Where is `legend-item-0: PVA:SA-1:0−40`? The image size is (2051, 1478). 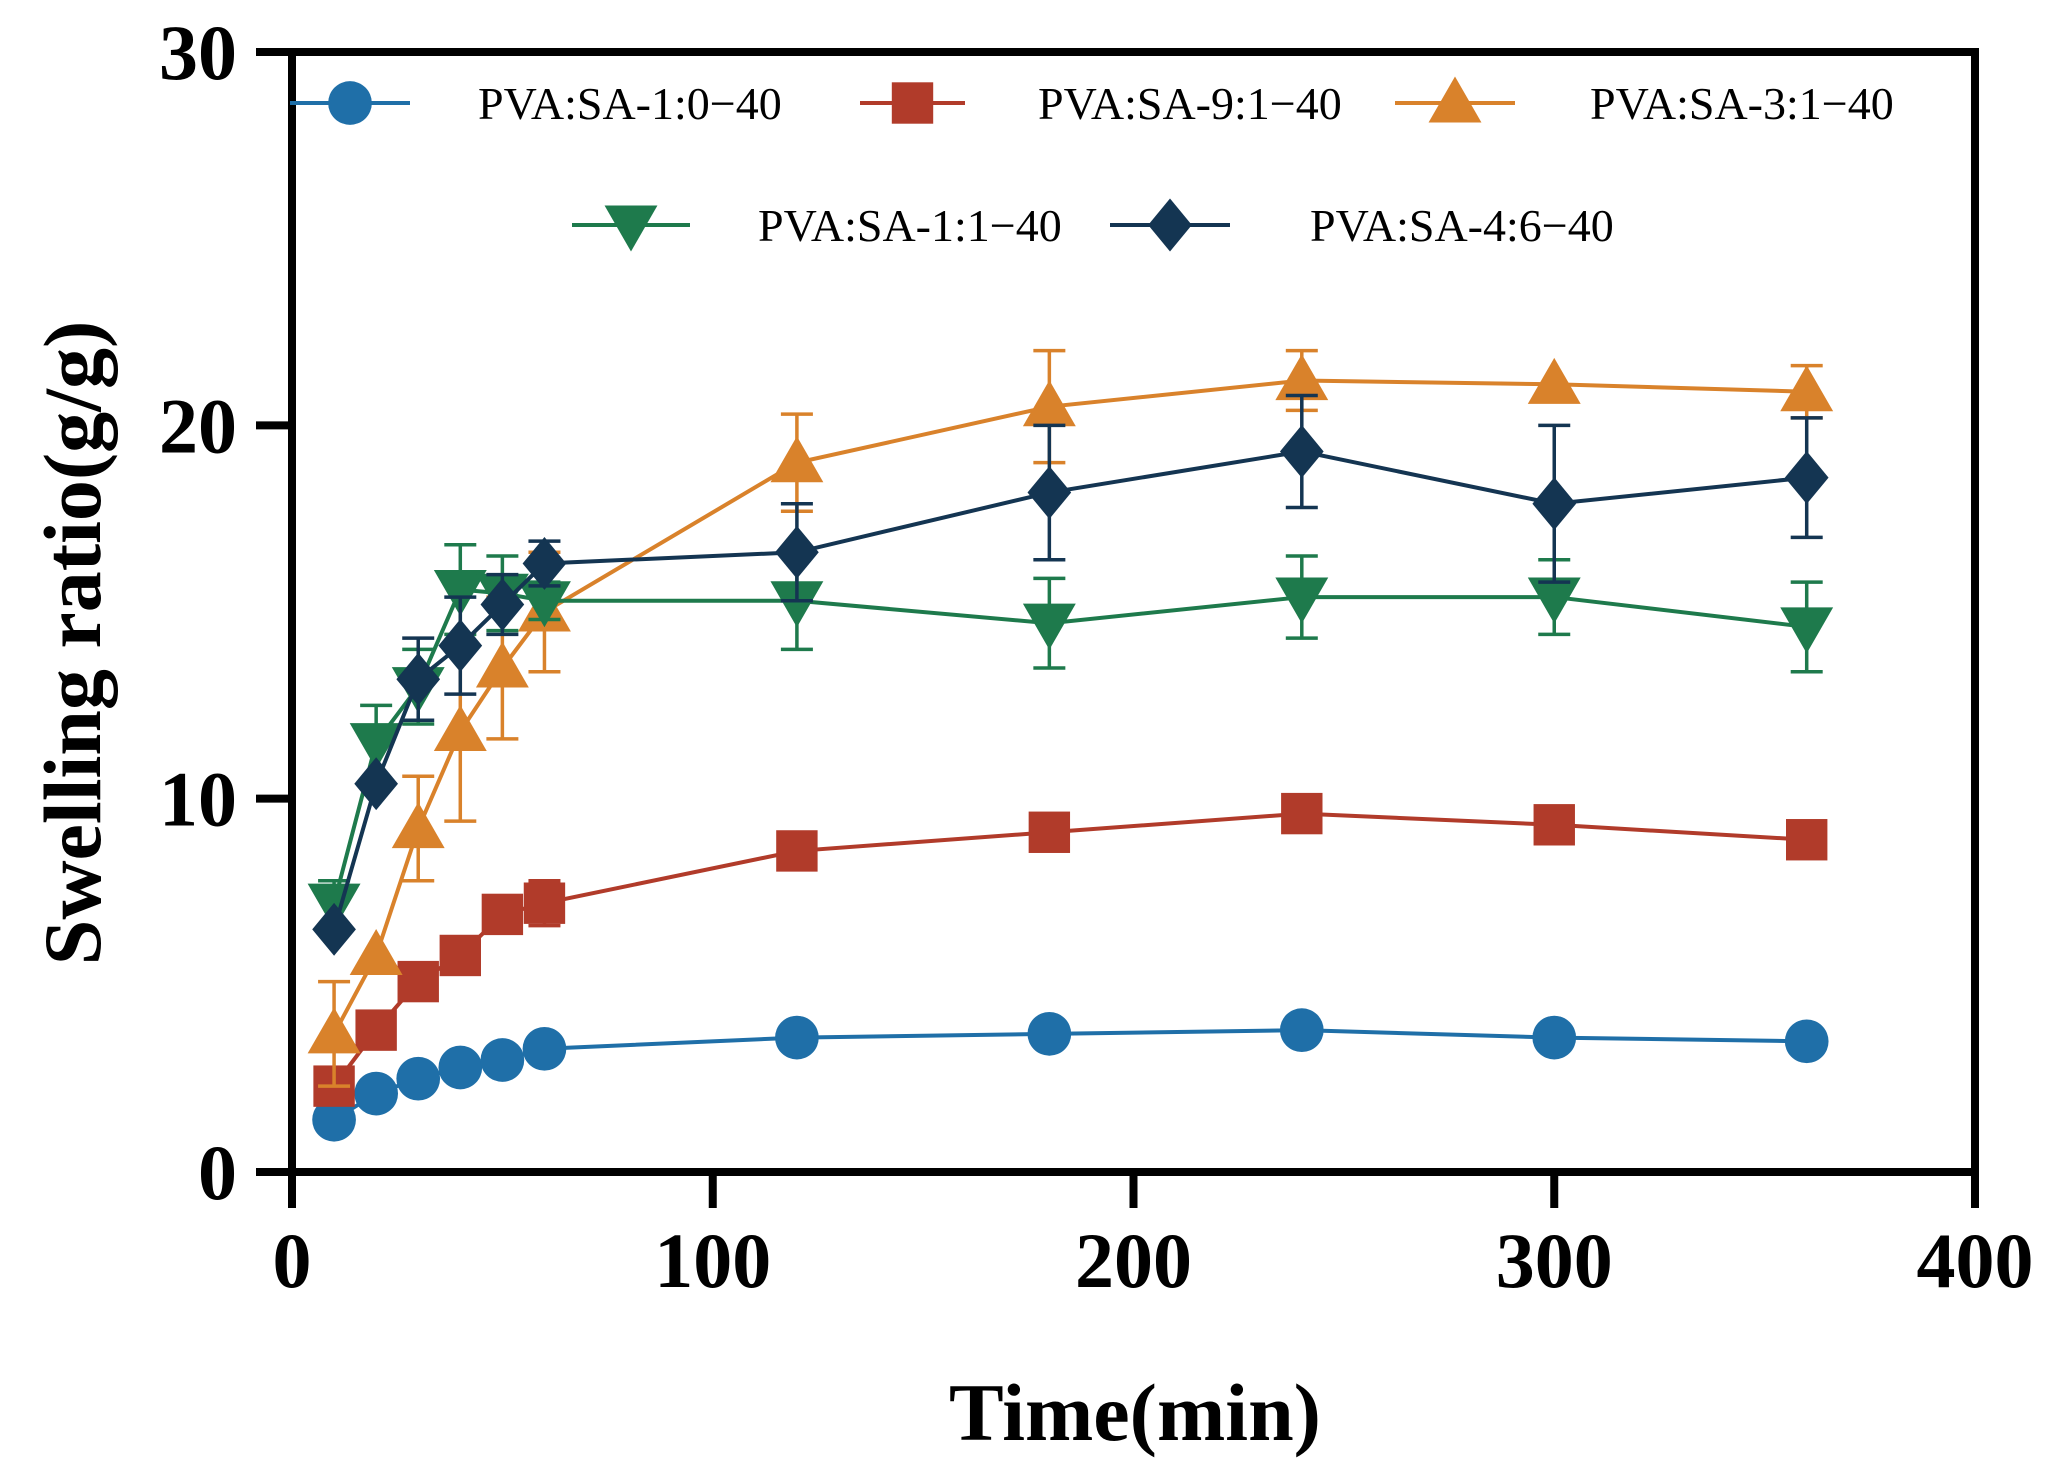
legend-item-0: PVA:SA-1:0−40 is located at coordinates (536, 103).